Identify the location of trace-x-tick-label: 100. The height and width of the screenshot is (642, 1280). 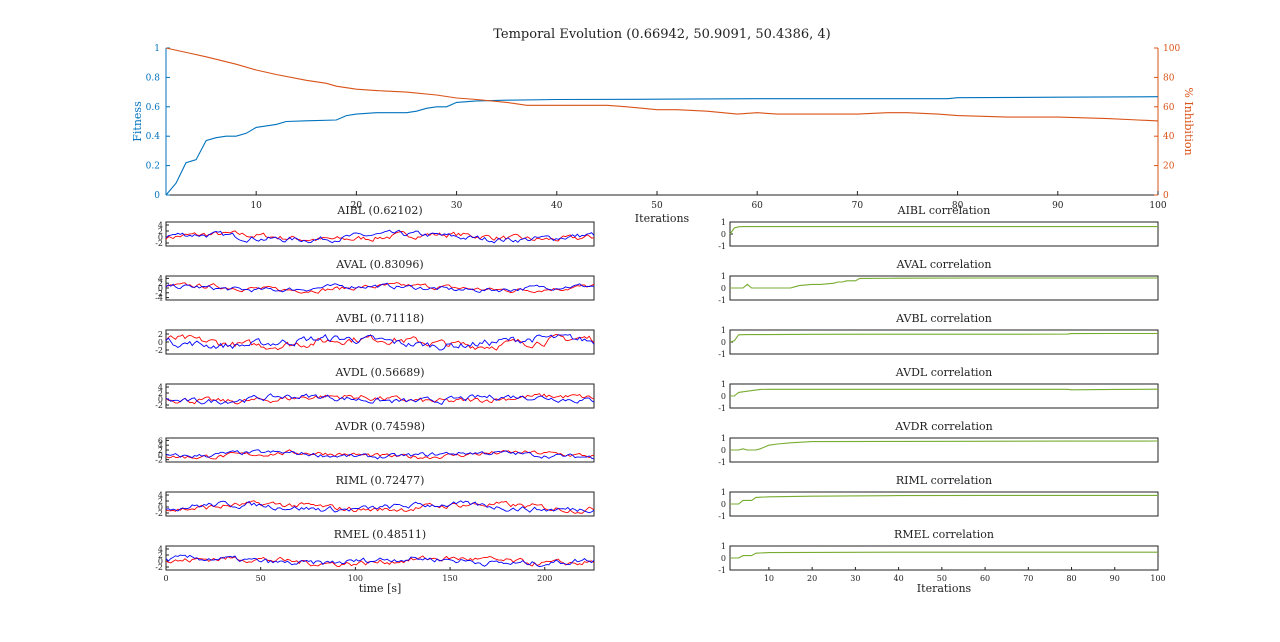
(355, 578).